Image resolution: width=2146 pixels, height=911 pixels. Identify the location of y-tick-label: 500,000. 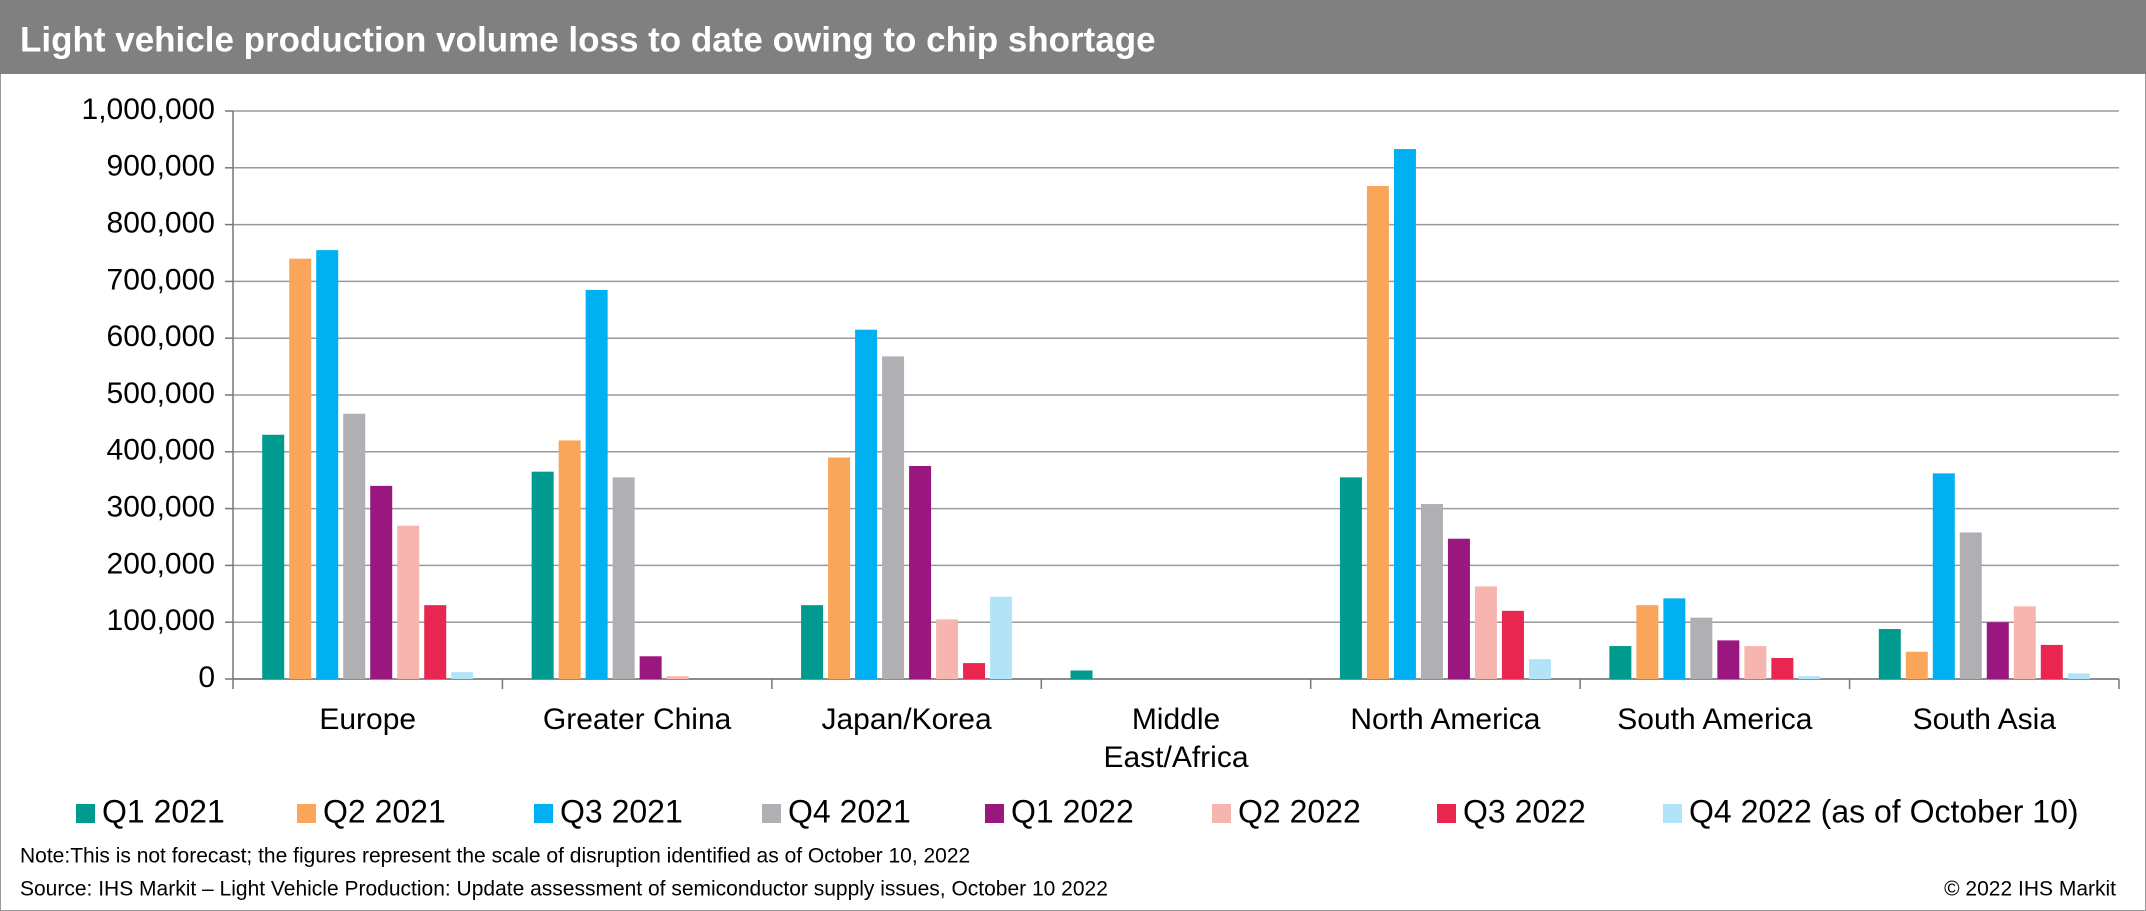
(161, 393).